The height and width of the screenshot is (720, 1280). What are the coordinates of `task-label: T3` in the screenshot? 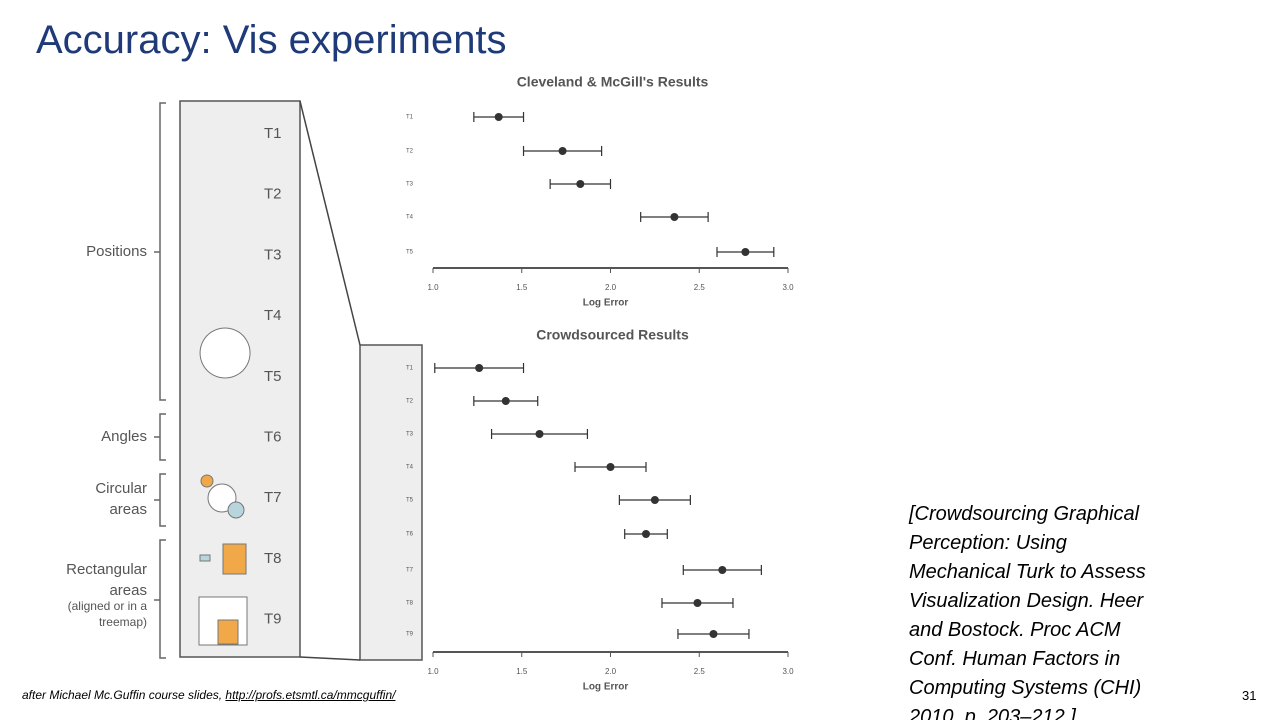 It's located at (273, 254).